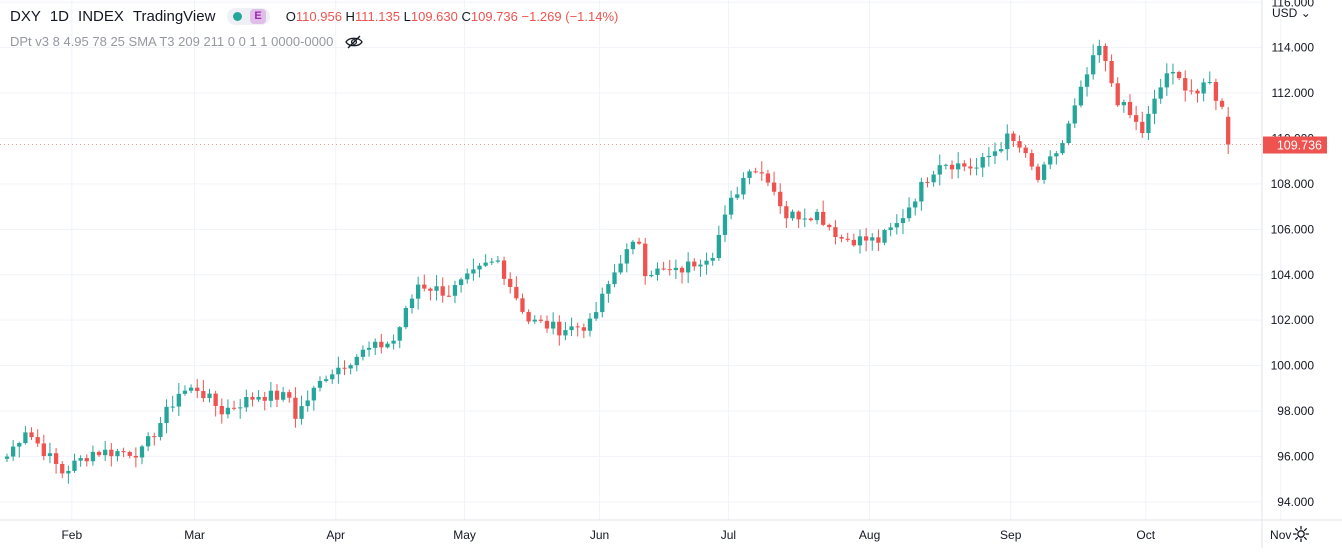 Image resolution: width=1342 pixels, height=555 pixels. I want to click on symbol-name: DXY, so click(25, 16).